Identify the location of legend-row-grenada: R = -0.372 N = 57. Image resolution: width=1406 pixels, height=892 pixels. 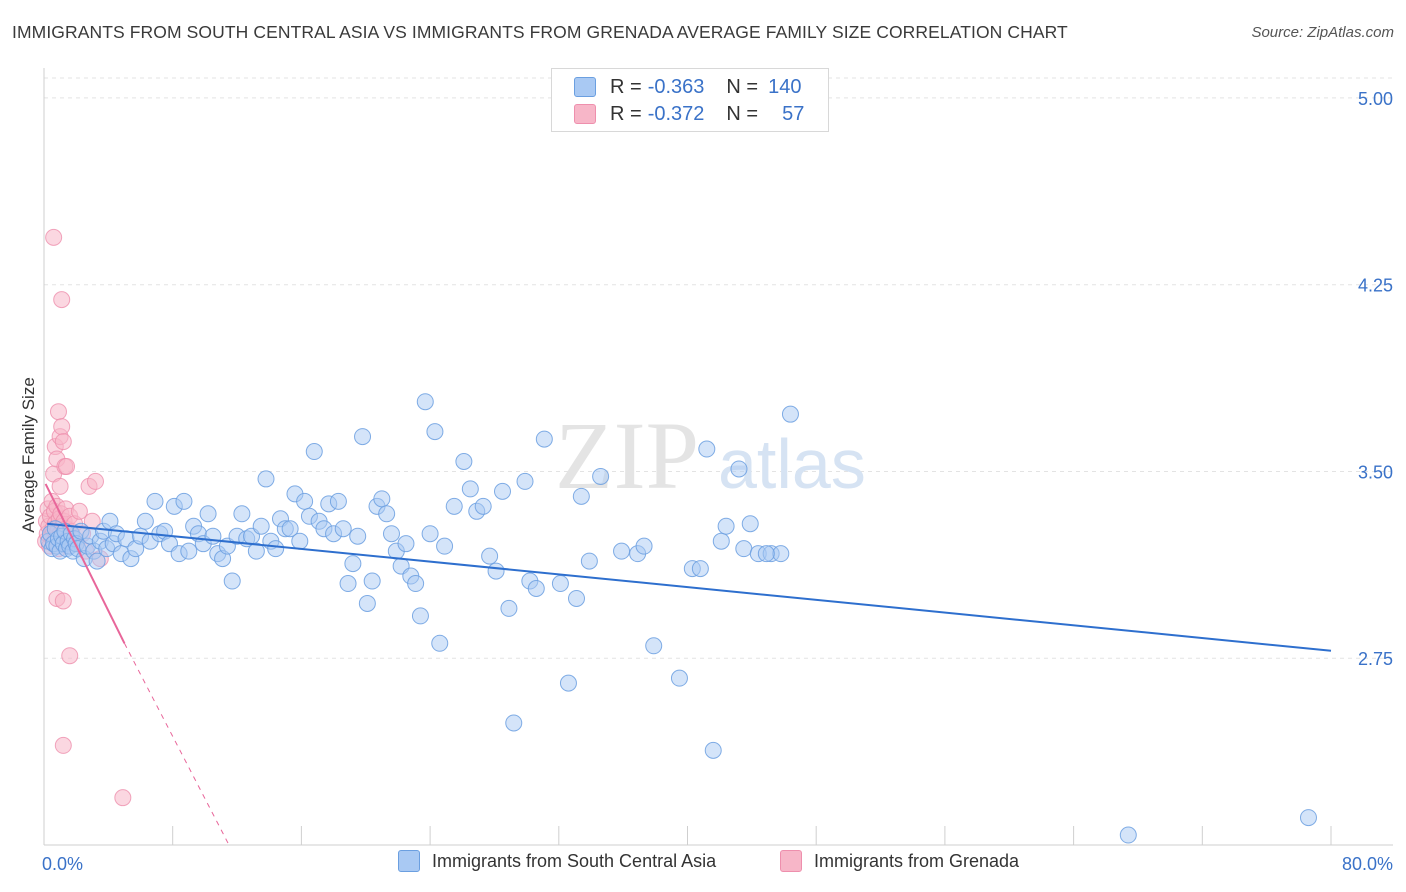
(689, 114).